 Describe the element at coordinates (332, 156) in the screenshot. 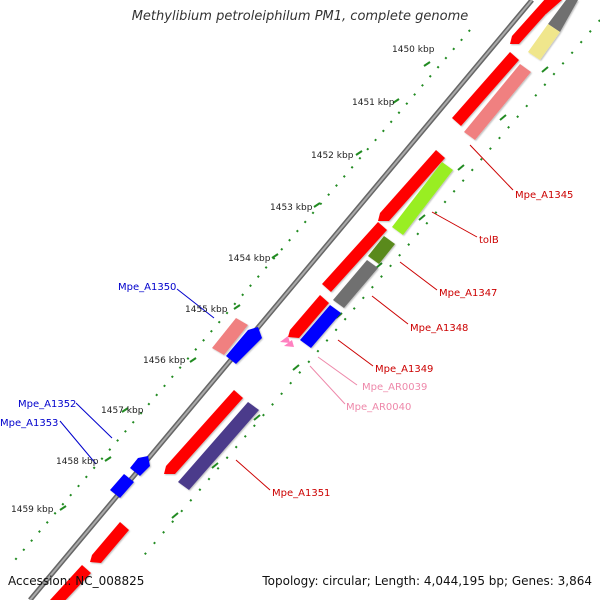

I see `kbp-tick-label: 1452 kbp` at that location.